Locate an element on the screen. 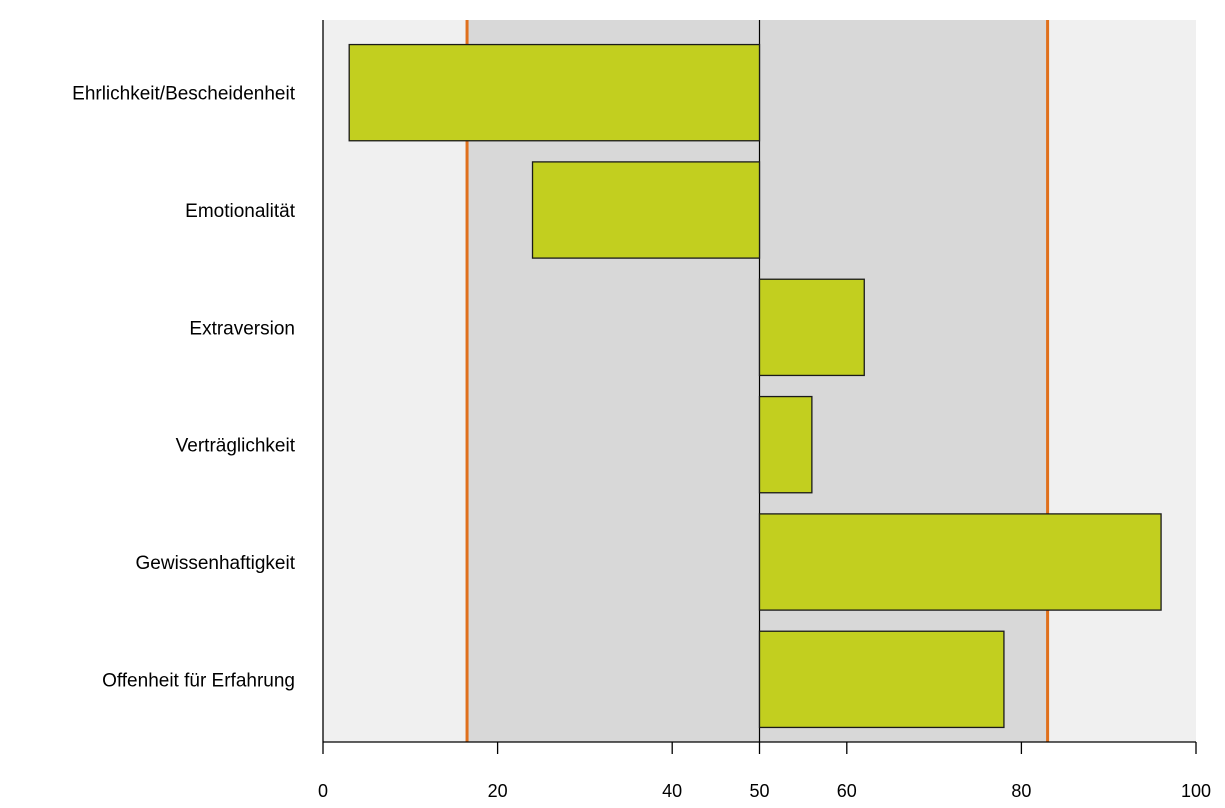 This screenshot has width=1225, height=808. x-tick-label-50: 50 is located at coordinates (759, 791).